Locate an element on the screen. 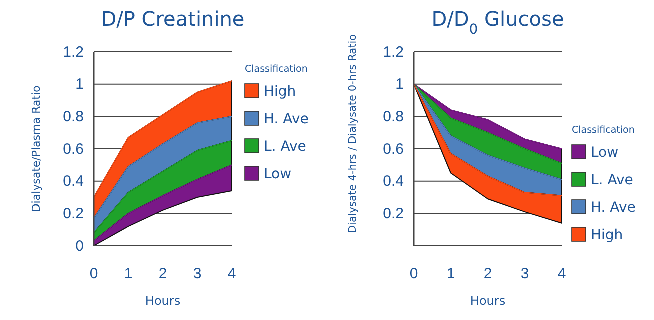  y-tick-label: 0 is located at coordinates (80, 246).